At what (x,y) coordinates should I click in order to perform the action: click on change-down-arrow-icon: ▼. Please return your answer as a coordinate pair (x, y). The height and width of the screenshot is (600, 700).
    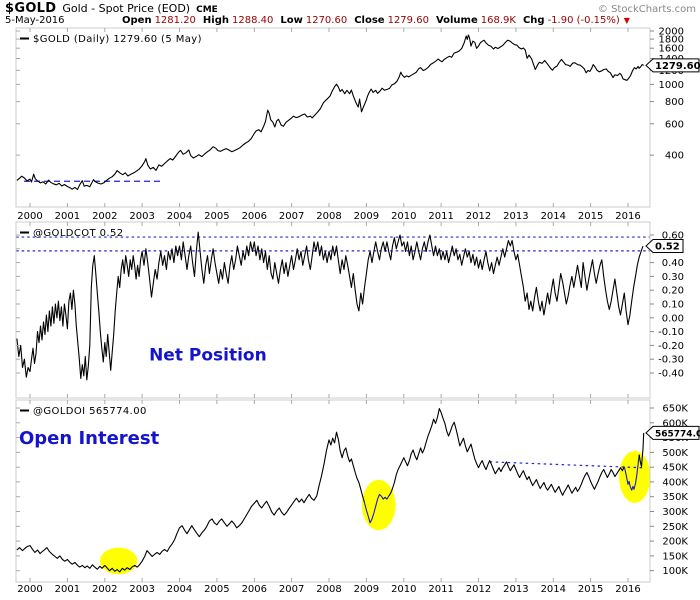
    Looking at the image, I should click on (626, 20).